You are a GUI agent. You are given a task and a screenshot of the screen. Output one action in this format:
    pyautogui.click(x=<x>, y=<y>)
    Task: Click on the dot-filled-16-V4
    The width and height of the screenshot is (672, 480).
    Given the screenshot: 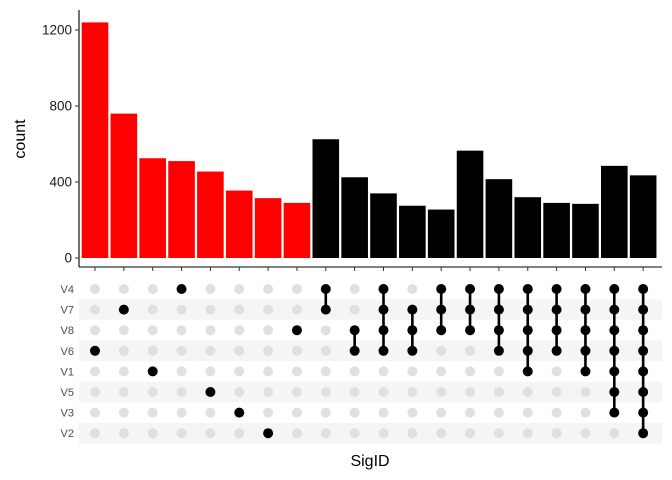 What is the action you would take?
    pyautogui.click(x=527, y=289)
    